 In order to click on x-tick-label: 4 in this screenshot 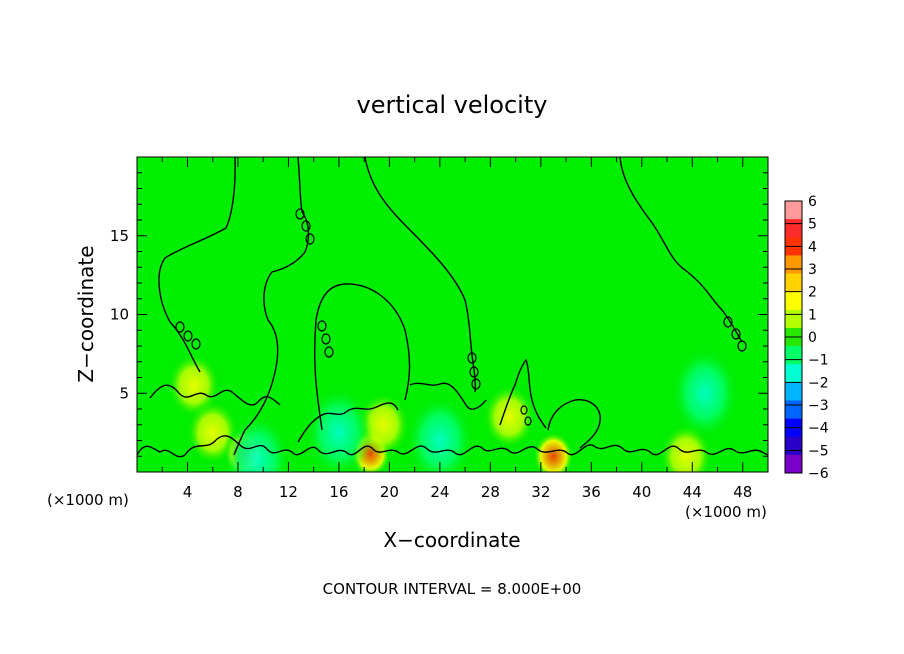, I will do `click(188, 492)`.